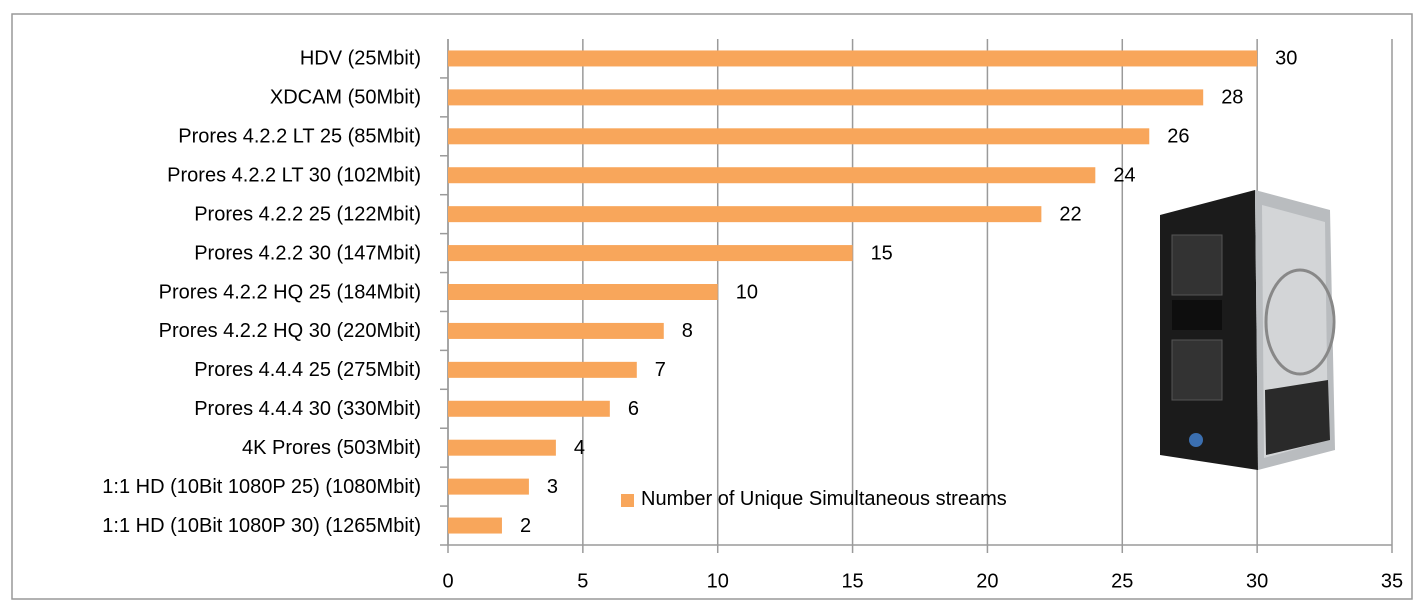 Image resolution: width=1414 pixels, height=601 pixels. I want to click on legend-label: Number of Unique Simultaneous streams, so click(824, 499).